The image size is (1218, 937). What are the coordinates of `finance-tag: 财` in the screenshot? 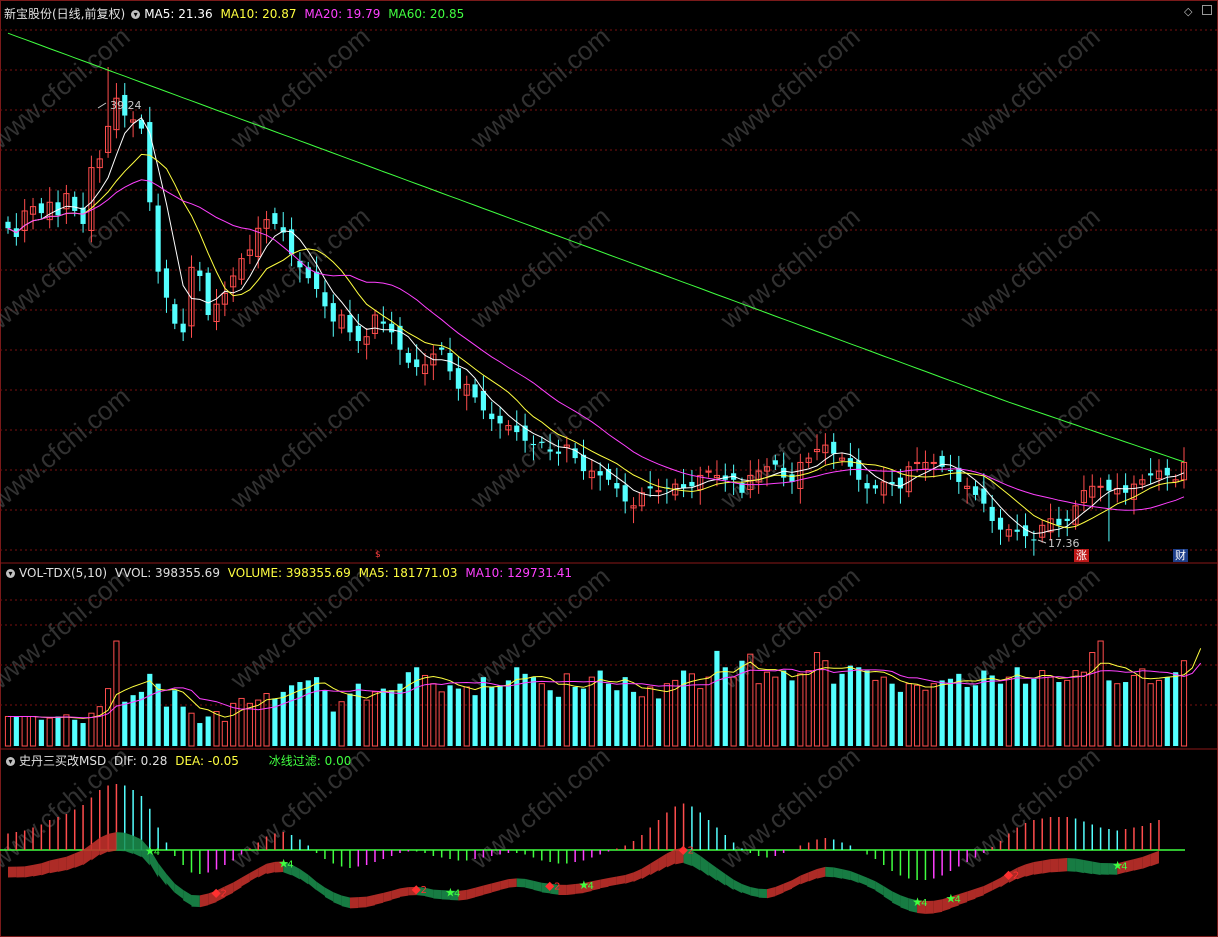 It's located at (1180, 555).